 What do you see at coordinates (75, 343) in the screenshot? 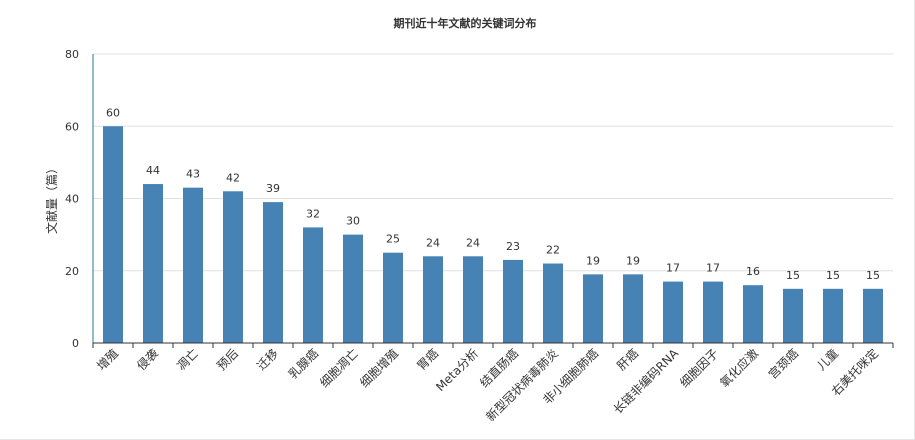
I see `y-tick-label: 0` at bounding box center [75, 343].